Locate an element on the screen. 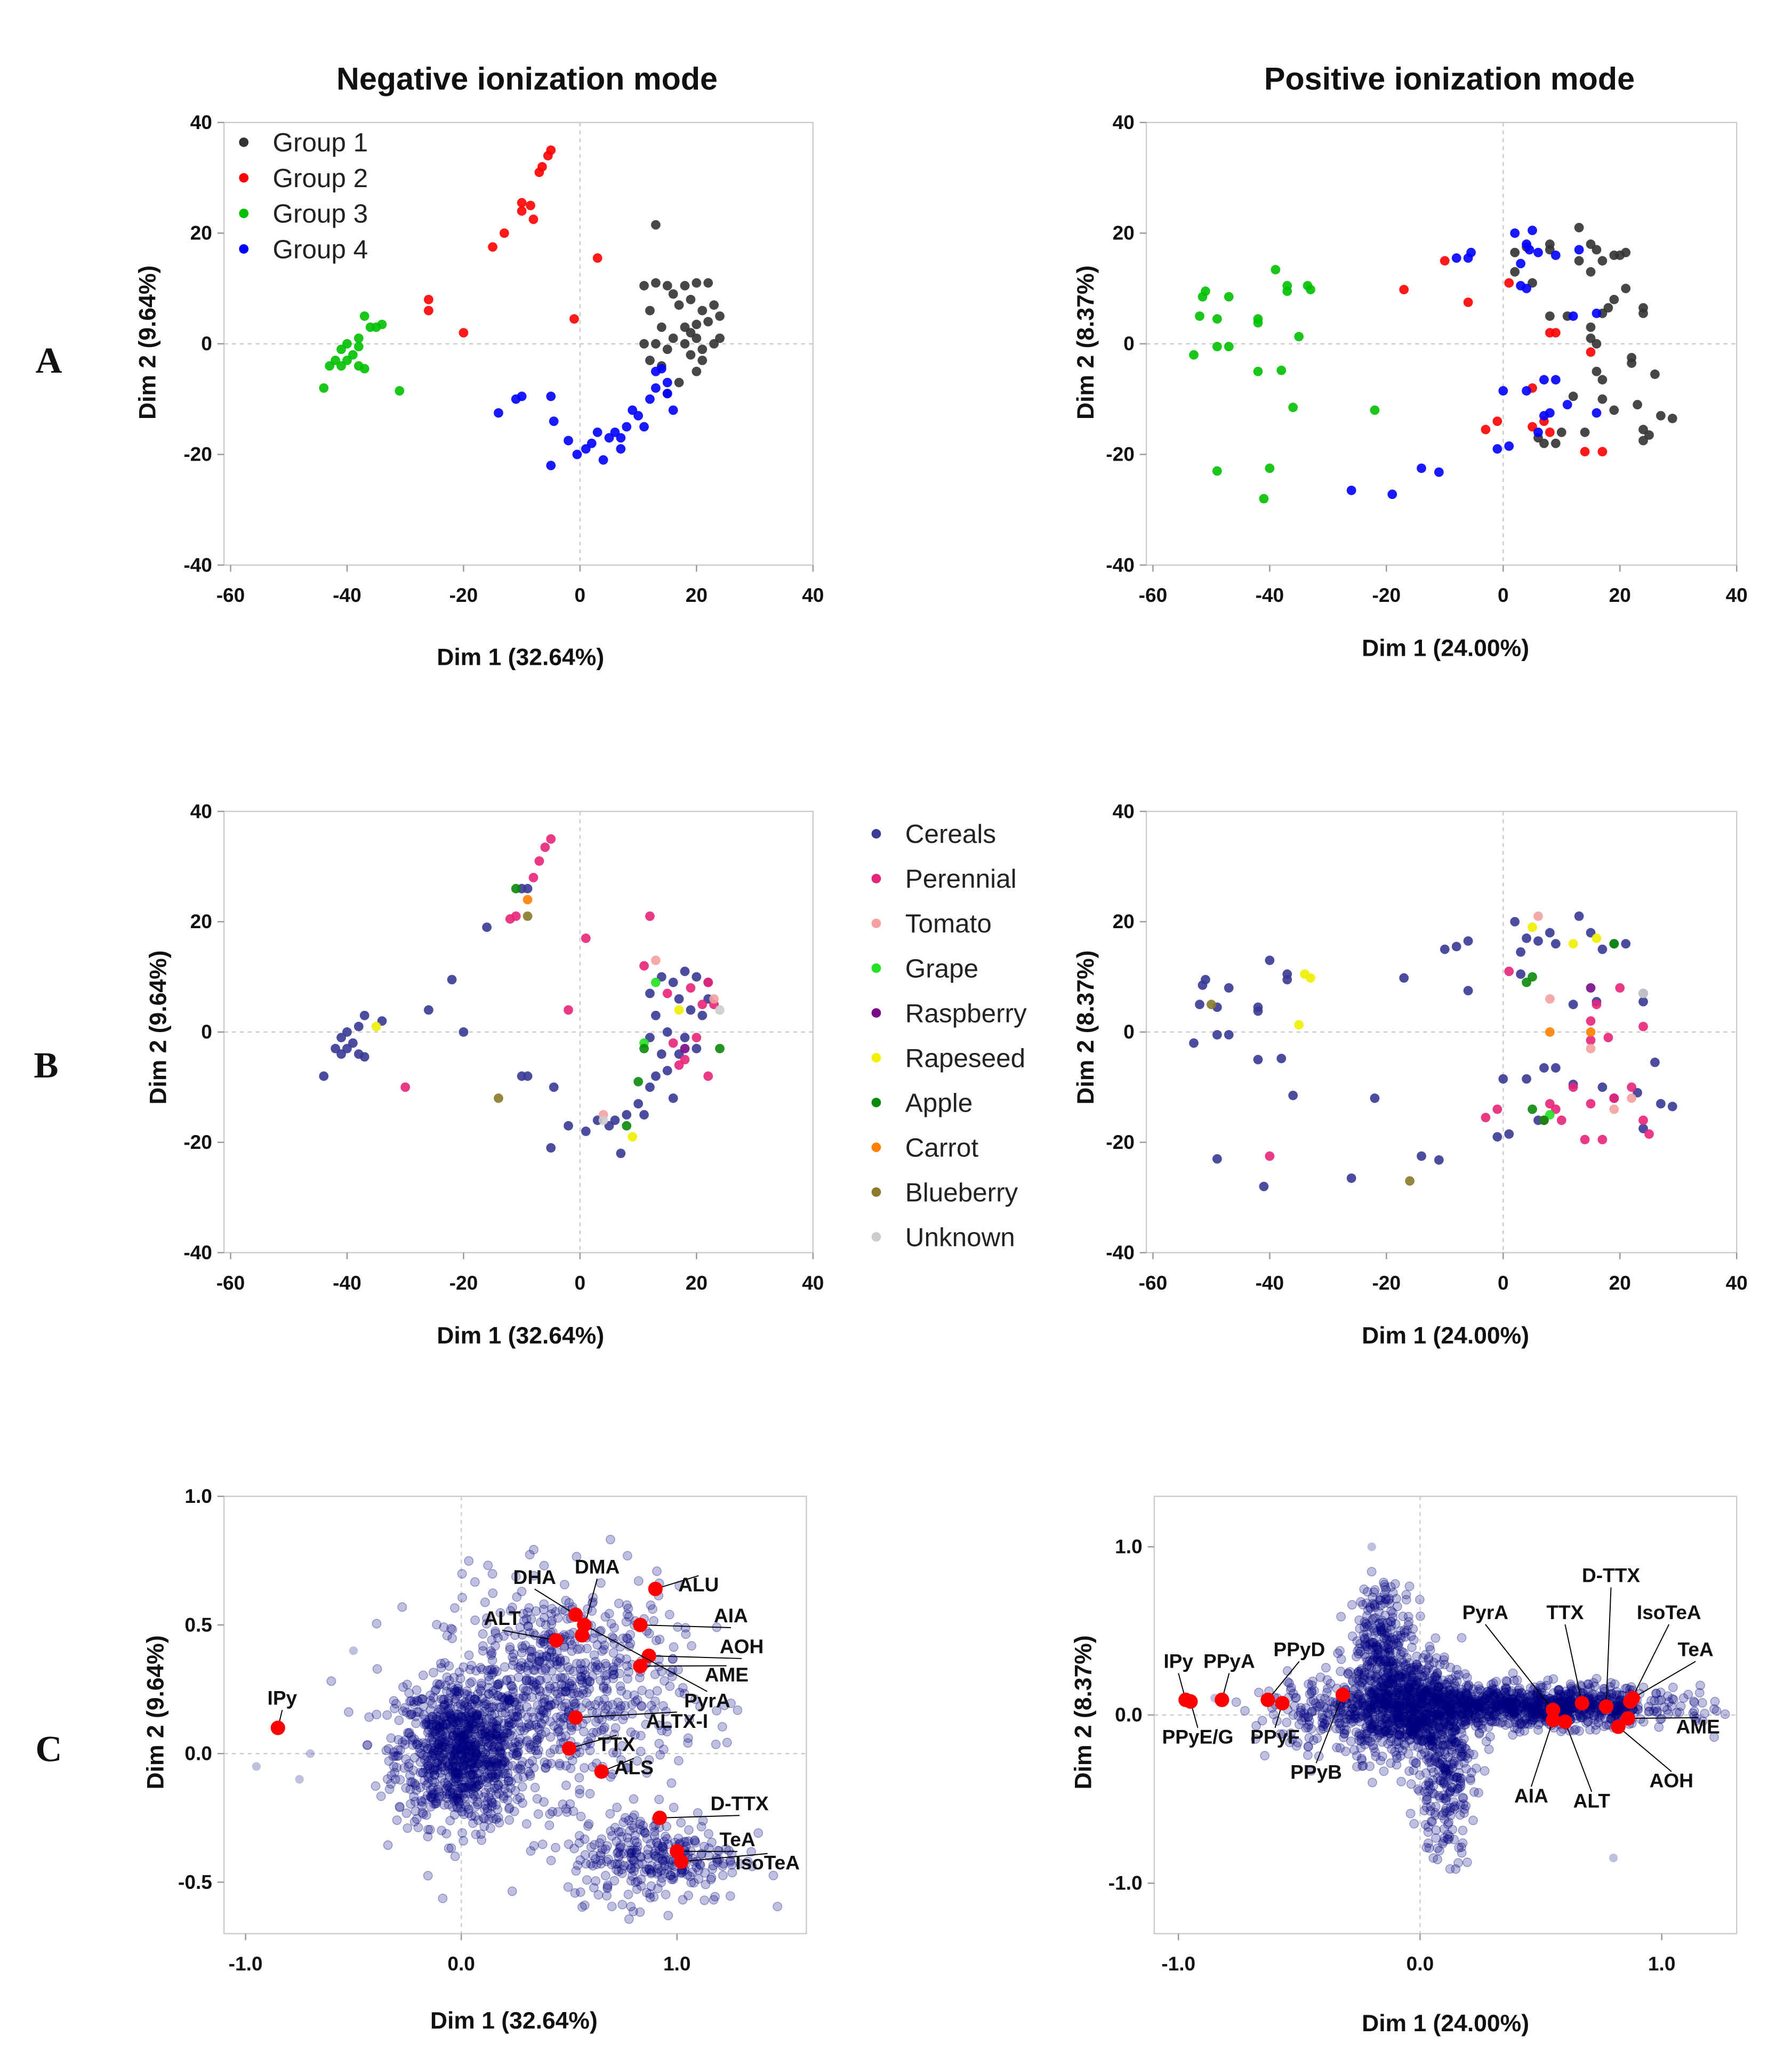 The height and width of the screenshot is (2068, 1792). highlighted-point-ttx is located at coordinates (569, 1748).